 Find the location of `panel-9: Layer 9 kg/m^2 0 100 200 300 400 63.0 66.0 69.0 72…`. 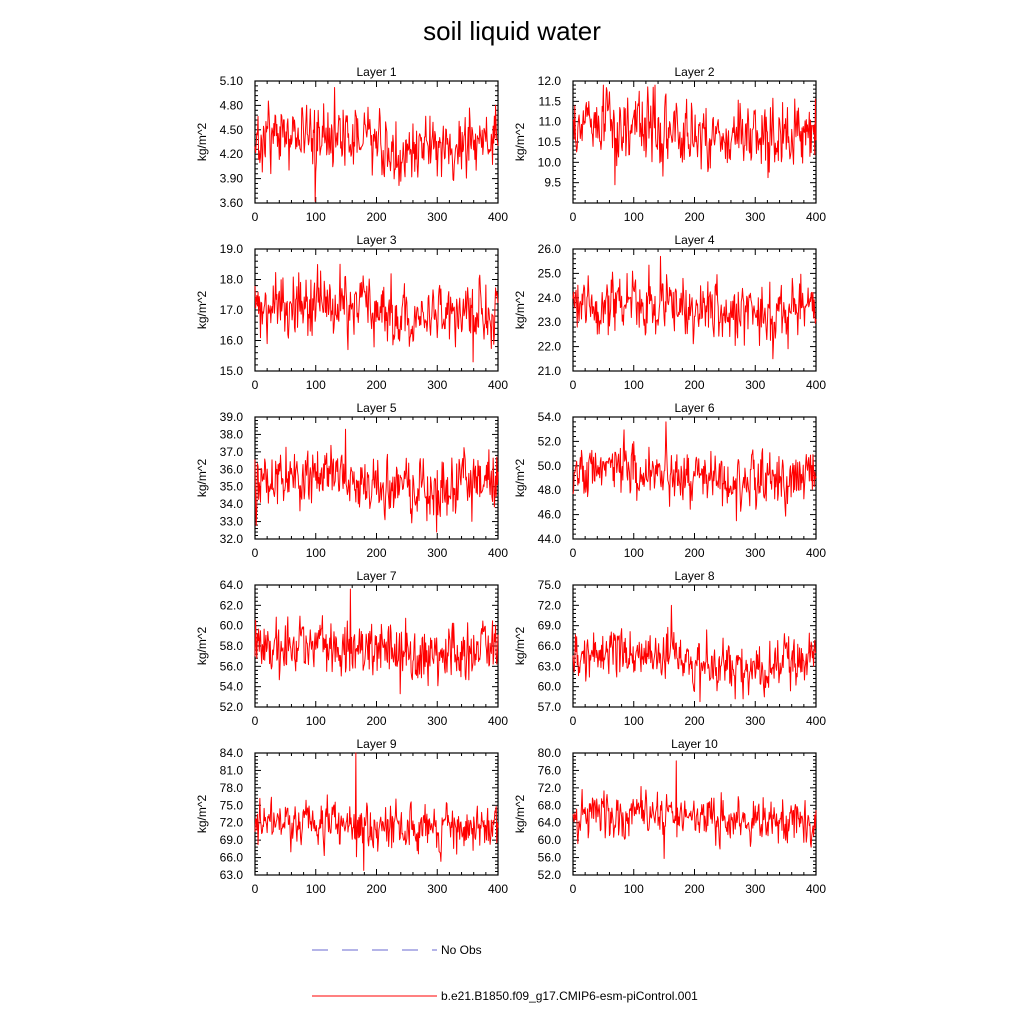

panel-9: Layer 9 kg/m^2 0 100 200 300 400 63.0 66.0 69.0 72… is located at coordinates (351, 816).